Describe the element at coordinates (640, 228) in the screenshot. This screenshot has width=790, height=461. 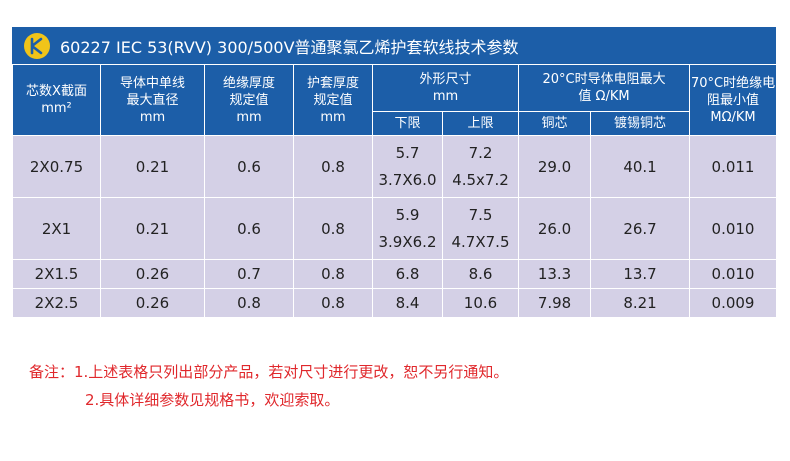
I see `cell-tinned: 26.7` at that location.